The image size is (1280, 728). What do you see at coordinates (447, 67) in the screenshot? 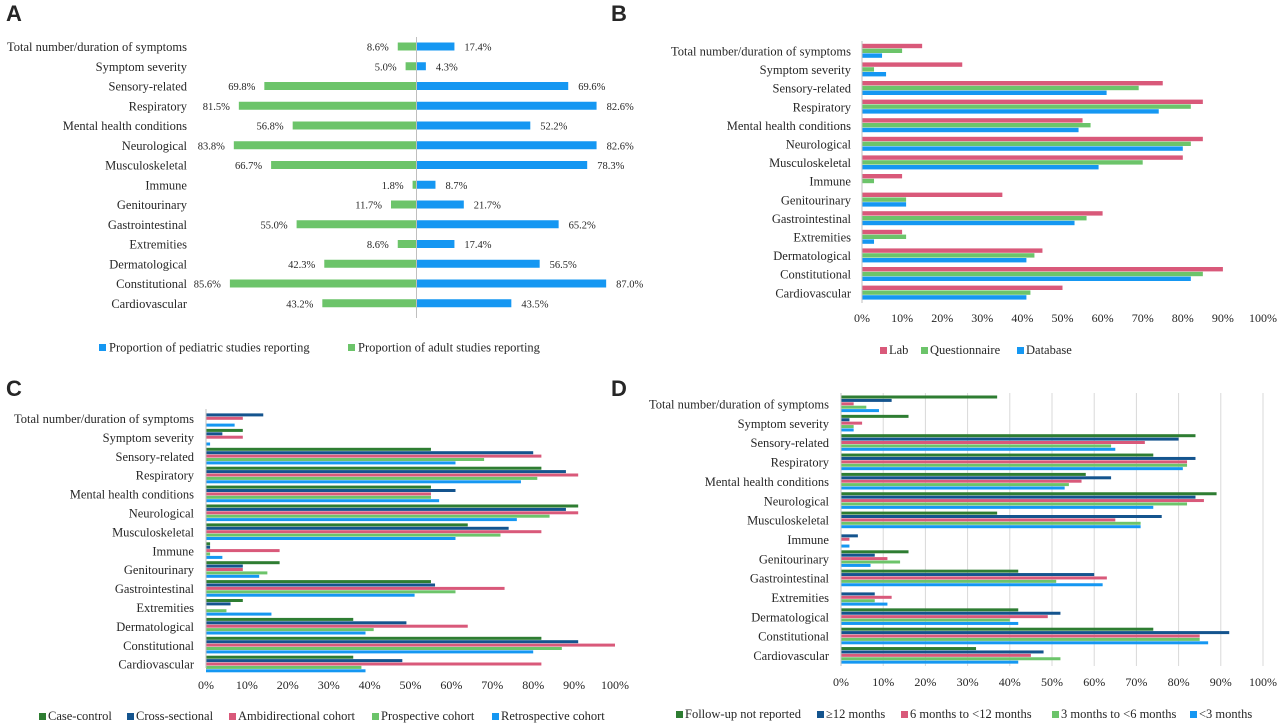
I see `data-label-pediatric: 4.3%` at bounding box center [447, 67].